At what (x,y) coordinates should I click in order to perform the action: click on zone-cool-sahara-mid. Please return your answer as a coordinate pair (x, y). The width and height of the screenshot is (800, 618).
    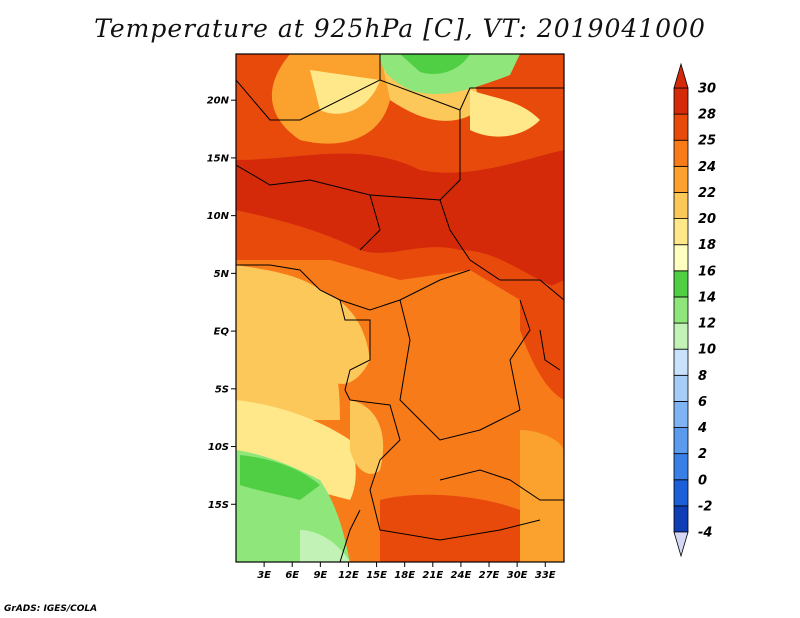
    Looking at the image, I should click on (345, 92).